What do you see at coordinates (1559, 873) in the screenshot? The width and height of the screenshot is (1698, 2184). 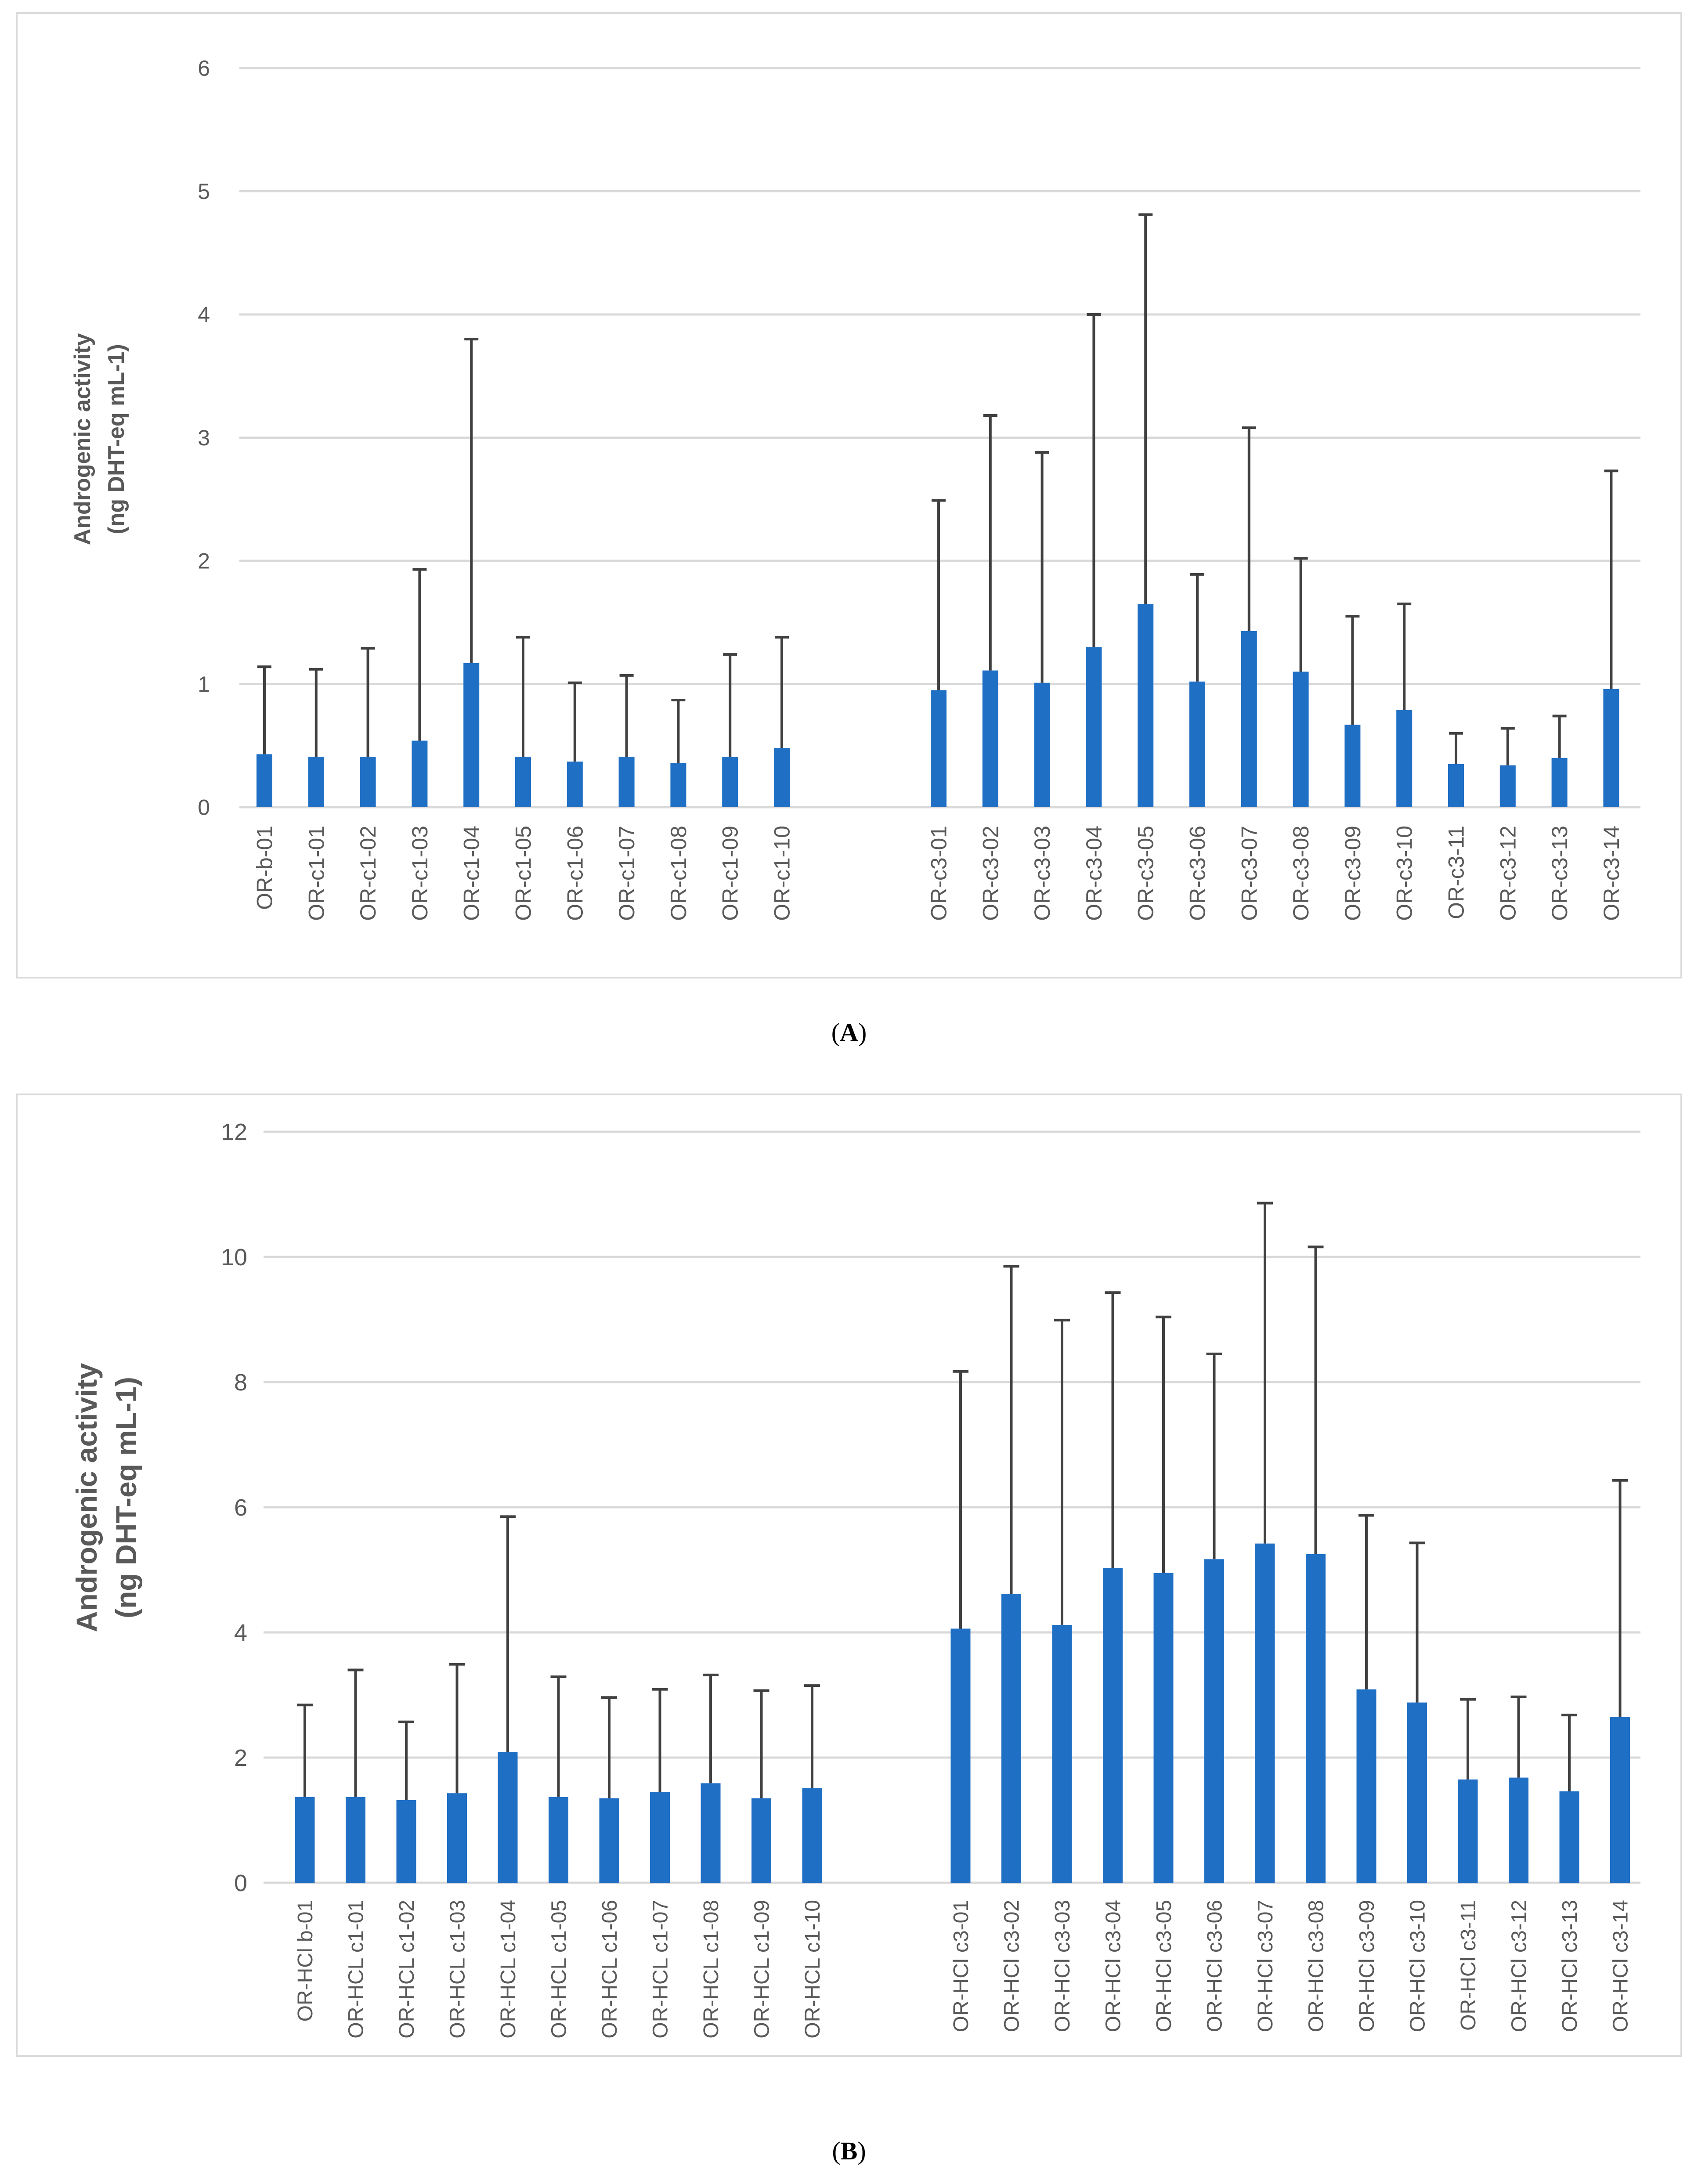 I see `x-tick-label-a-23: OR-c3-13` at bounding box center [1559, 873].